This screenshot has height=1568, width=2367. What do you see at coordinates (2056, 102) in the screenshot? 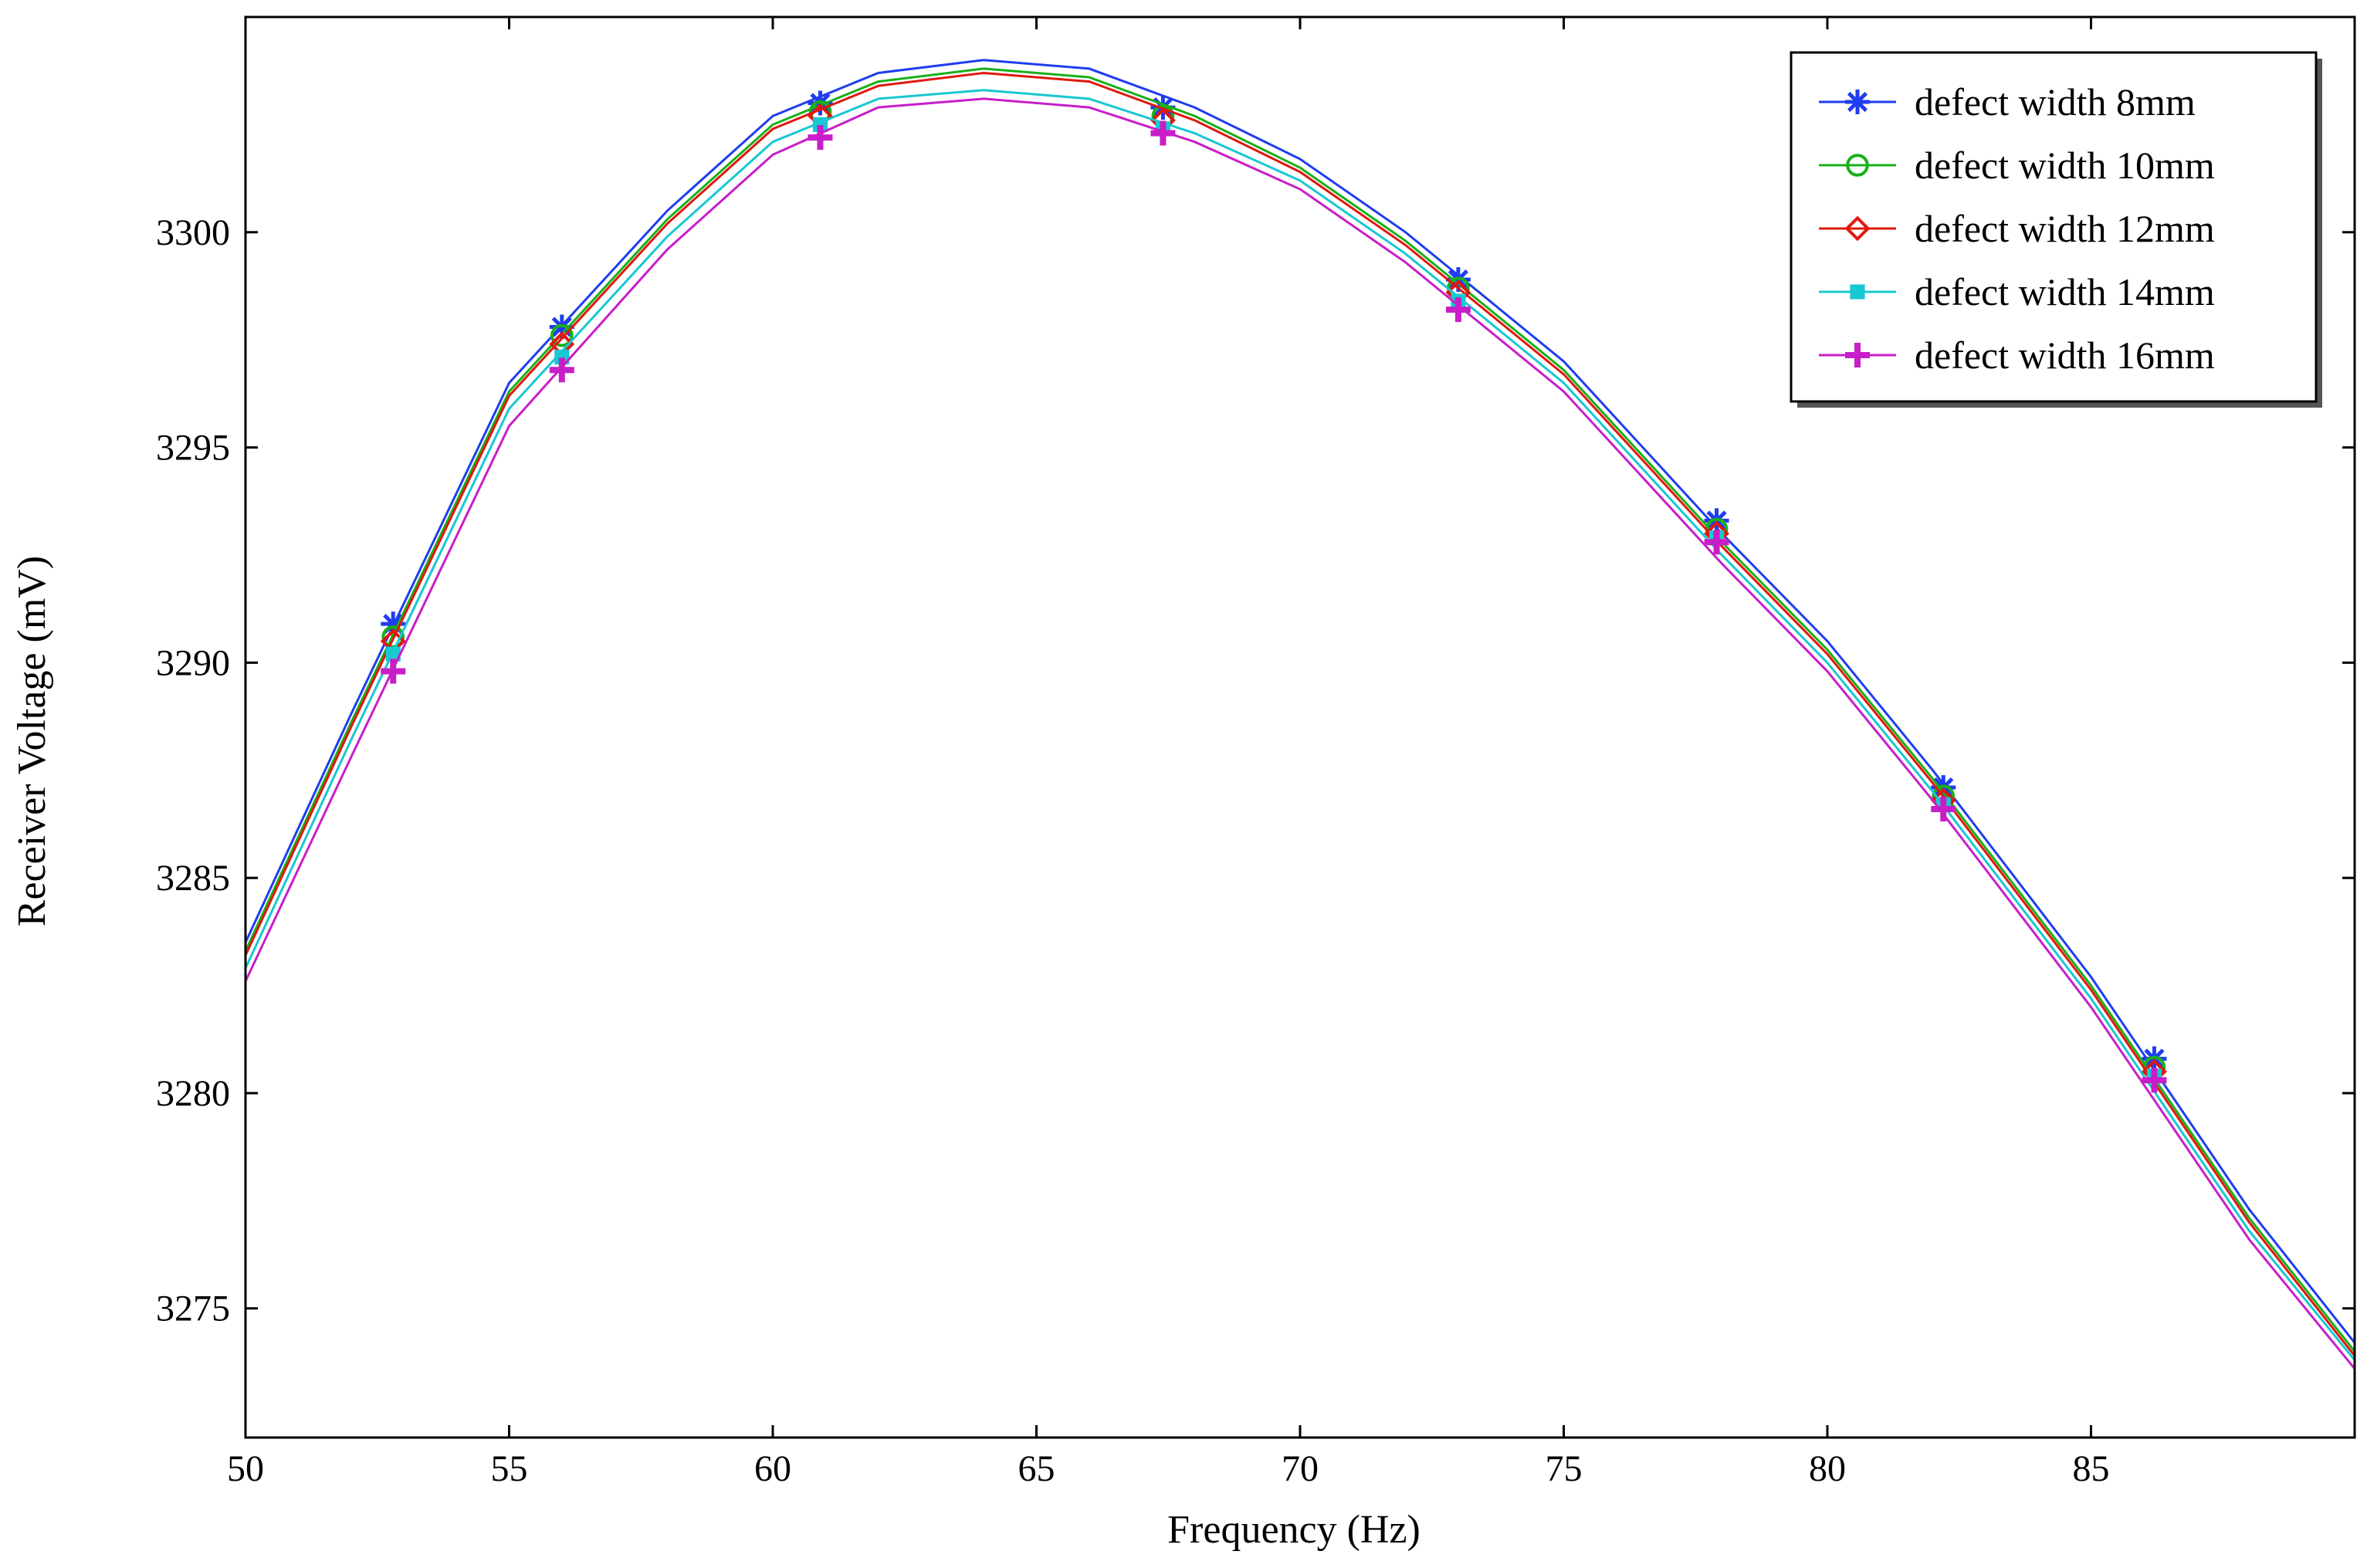
I see `legend-label-defect-width-8mm: defect width 8mm` at bounding box center [2056, 102].